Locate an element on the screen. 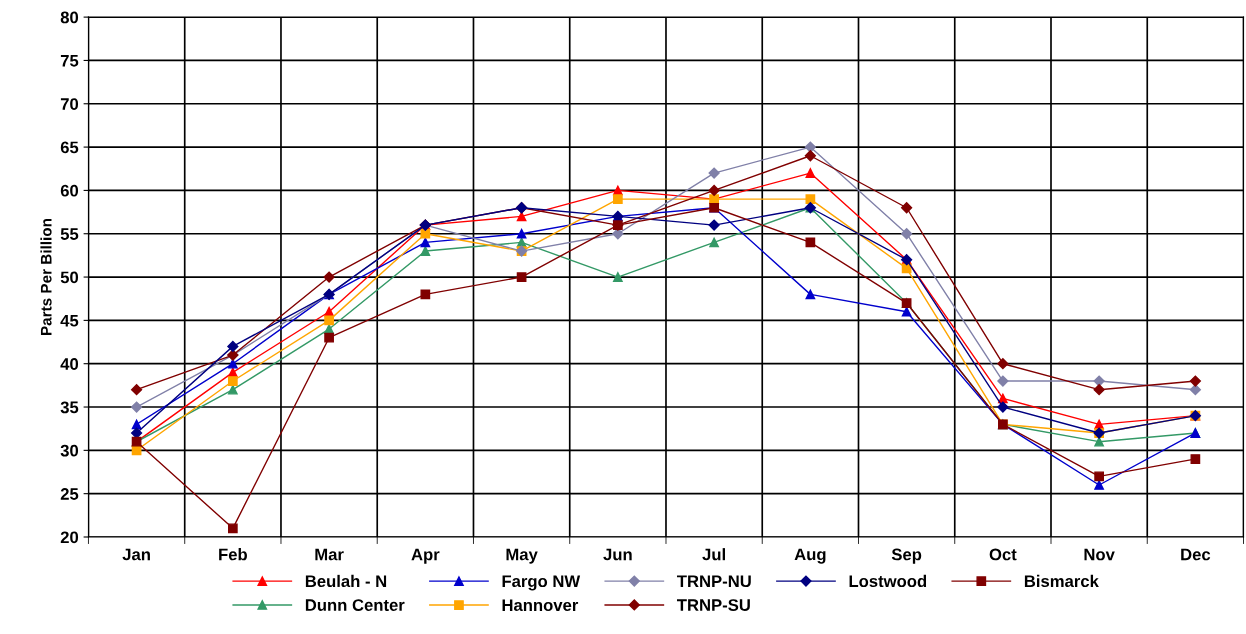 The image size is (1246, 634). x-tick-label: Feb is located at coordinates (233, 554).